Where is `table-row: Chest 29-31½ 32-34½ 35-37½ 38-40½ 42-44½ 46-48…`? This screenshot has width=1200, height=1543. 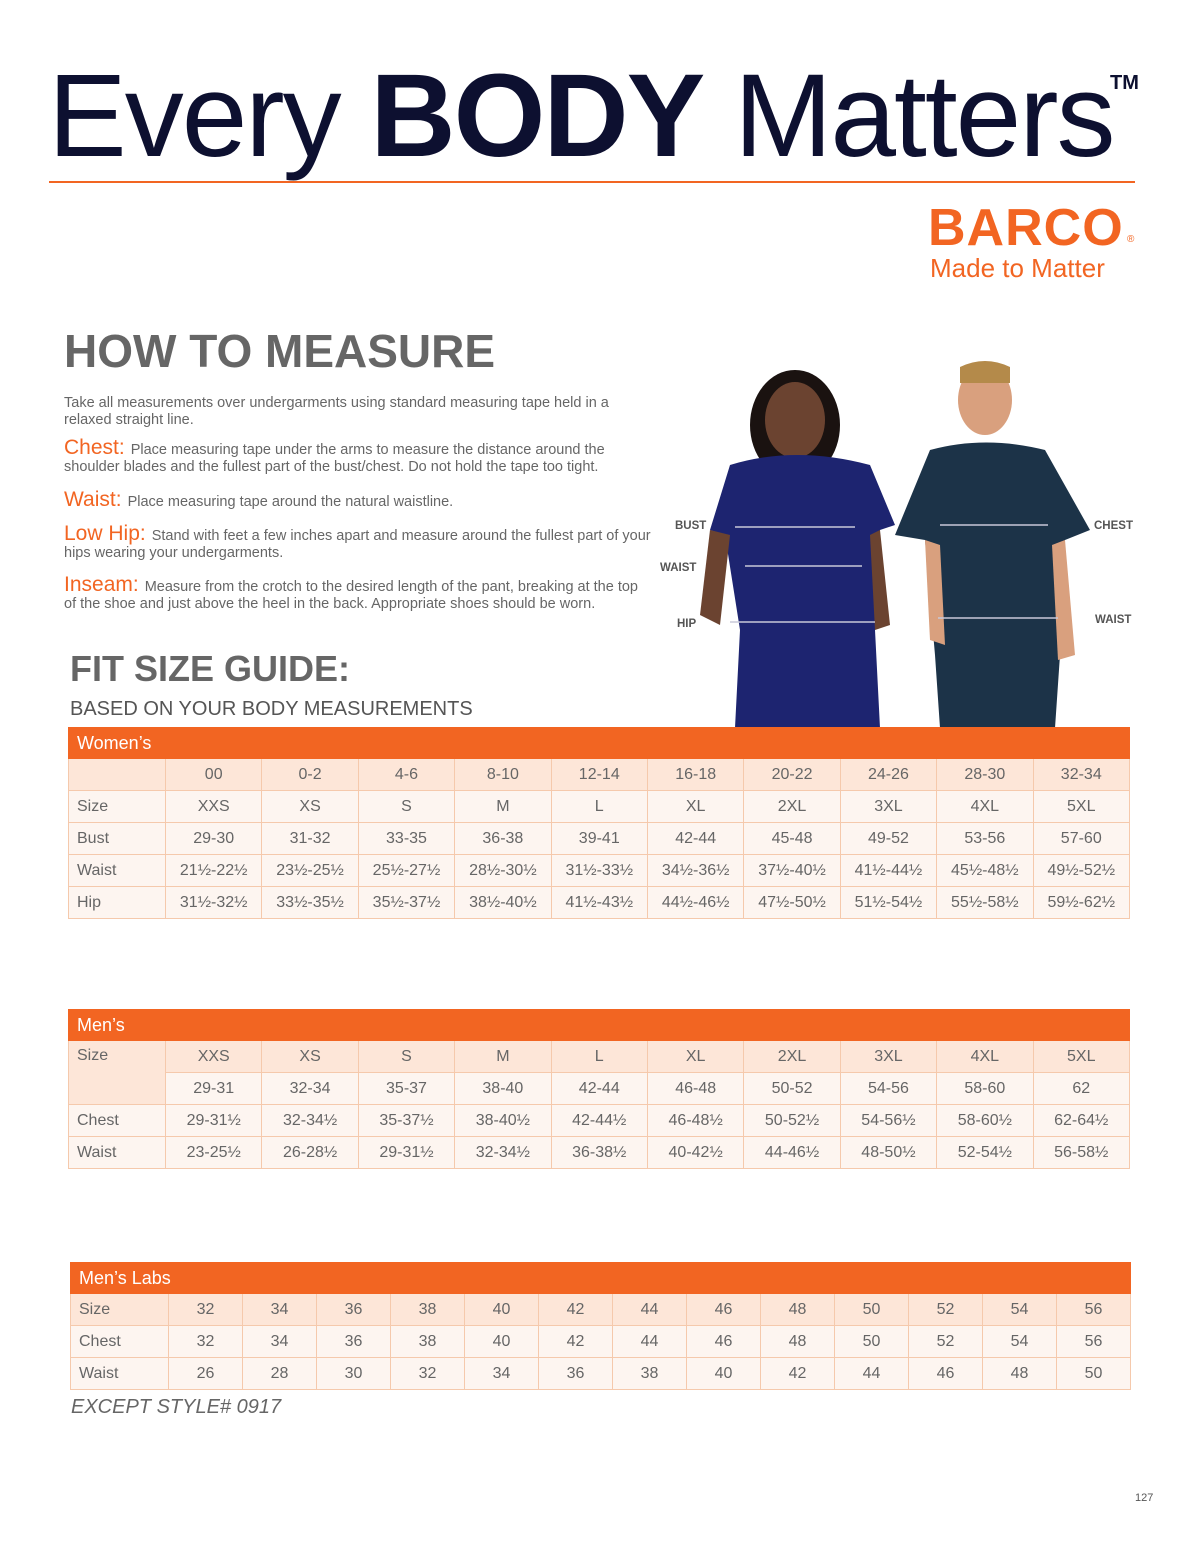
table-row: Chest 29-31½ 32-34½ 35-37½ 38-40½ 42-44½ 46-48… is located at coordinates (599, 1120).